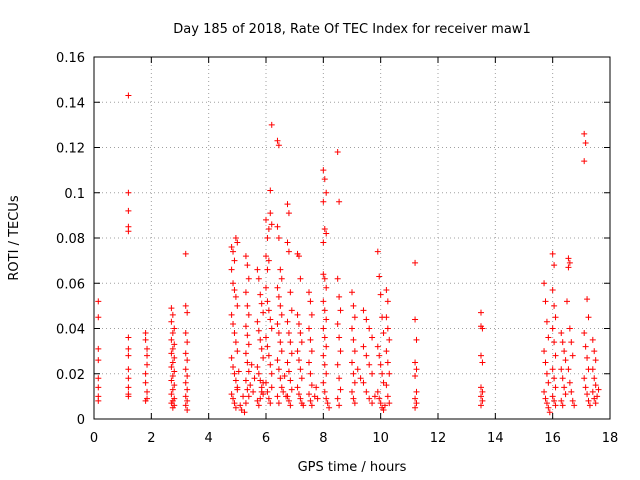  Describe the element at coordinates (70, 239) in the screenshot. I see `y-tick-label: 0.08` at that location.